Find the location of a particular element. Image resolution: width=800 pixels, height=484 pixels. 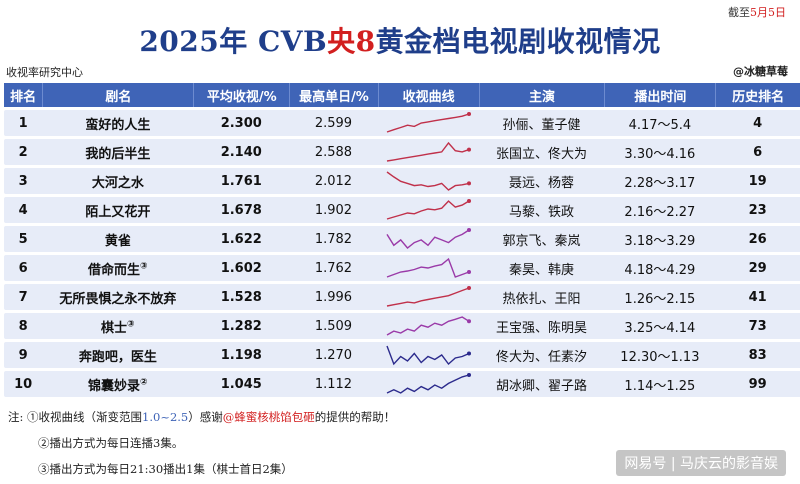

notes-label: 注: is located at coordinates (16, 417).